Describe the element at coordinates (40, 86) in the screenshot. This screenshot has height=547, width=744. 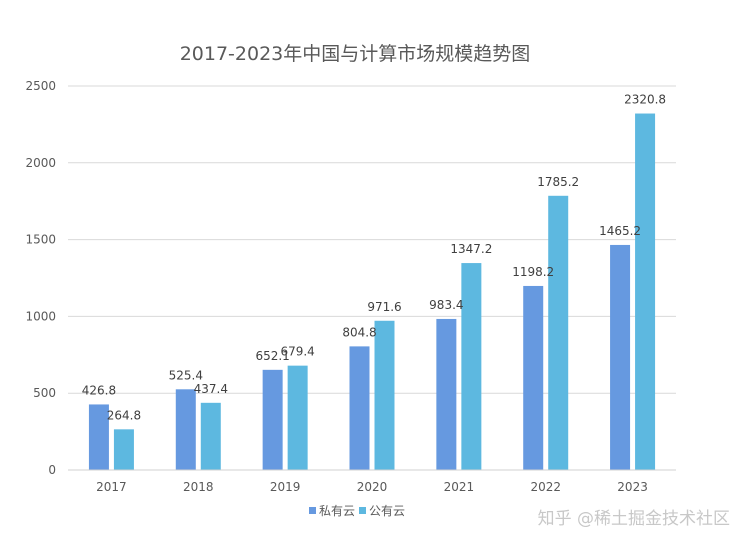
I see `y-tick-label: 2500` at that location.